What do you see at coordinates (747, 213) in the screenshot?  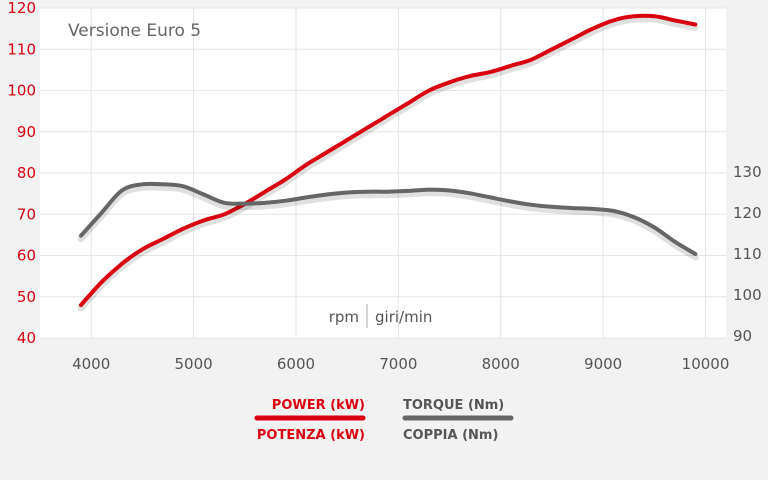 I see `y-right-tick-label: 120` at bounding box center [747, 213].